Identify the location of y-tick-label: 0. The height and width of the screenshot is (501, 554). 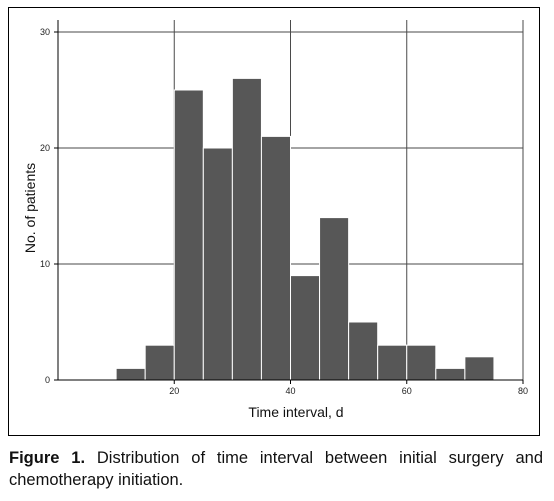
(47, 380).